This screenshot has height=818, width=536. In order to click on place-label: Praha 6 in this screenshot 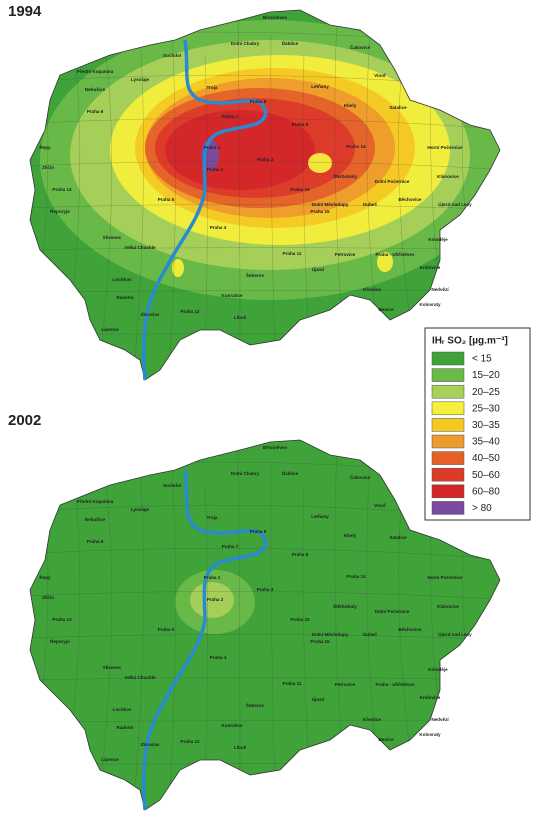, I will do `click(95, 541)`.